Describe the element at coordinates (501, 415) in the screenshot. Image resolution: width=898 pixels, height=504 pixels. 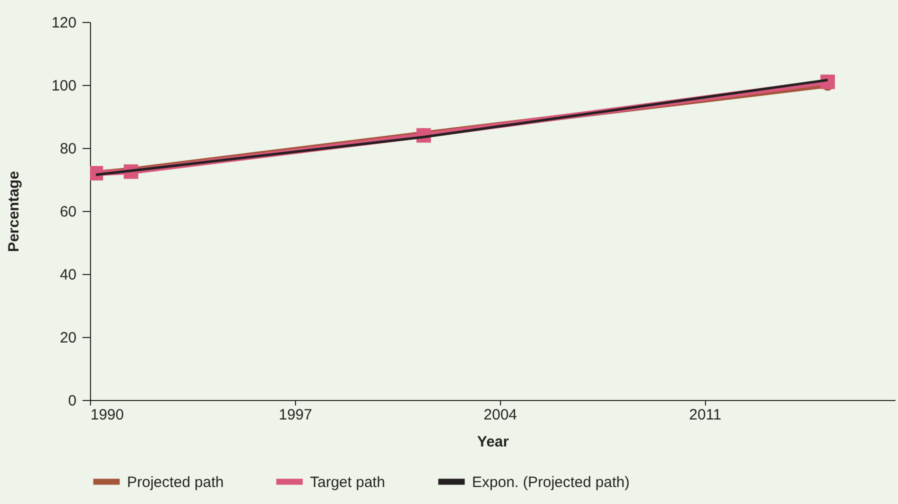
I see `x-tick-label: 2004` at that location.